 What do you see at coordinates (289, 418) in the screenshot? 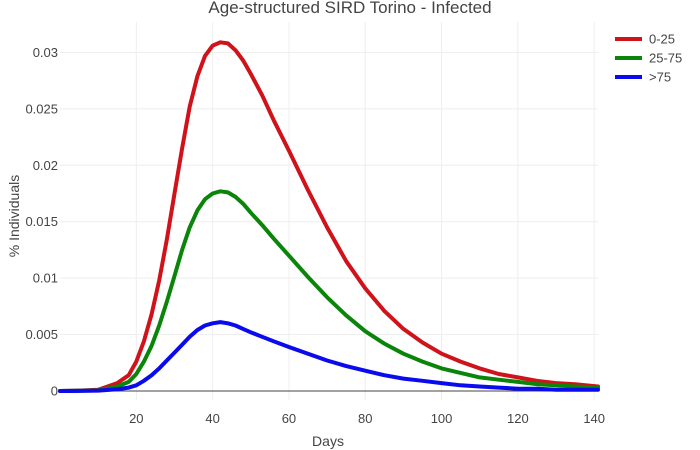
I see `x-tick-label: 60` at bounding box center [289, 418].